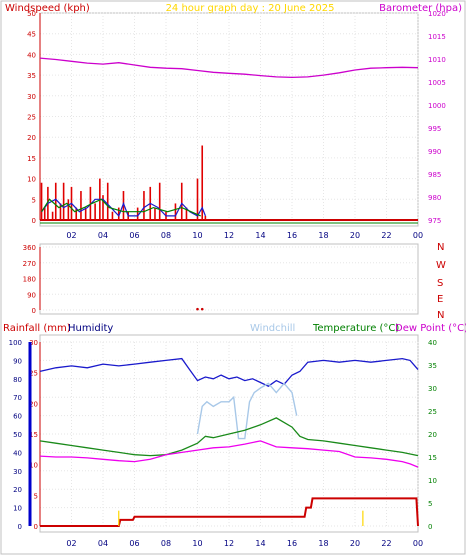 This screenshot has height=555, width=466. I want to click on p3-ytick-humidity-9: 90, so click(17, 361).